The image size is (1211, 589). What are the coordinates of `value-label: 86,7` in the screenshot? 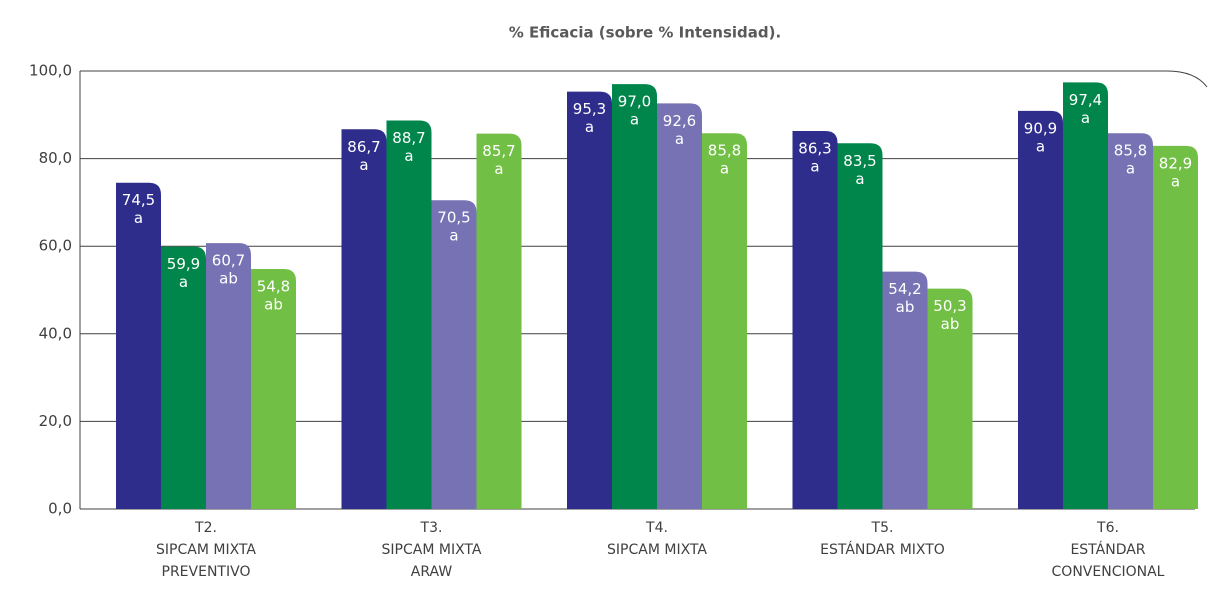 It's located at (363, 147).